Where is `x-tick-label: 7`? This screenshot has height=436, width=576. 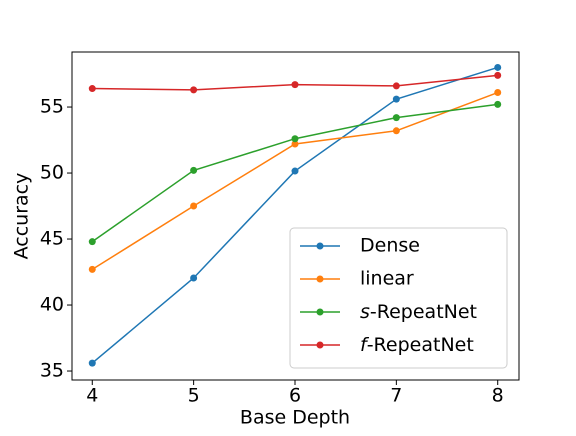
x-tick-label: 7 is located at coordinates (396, 396).